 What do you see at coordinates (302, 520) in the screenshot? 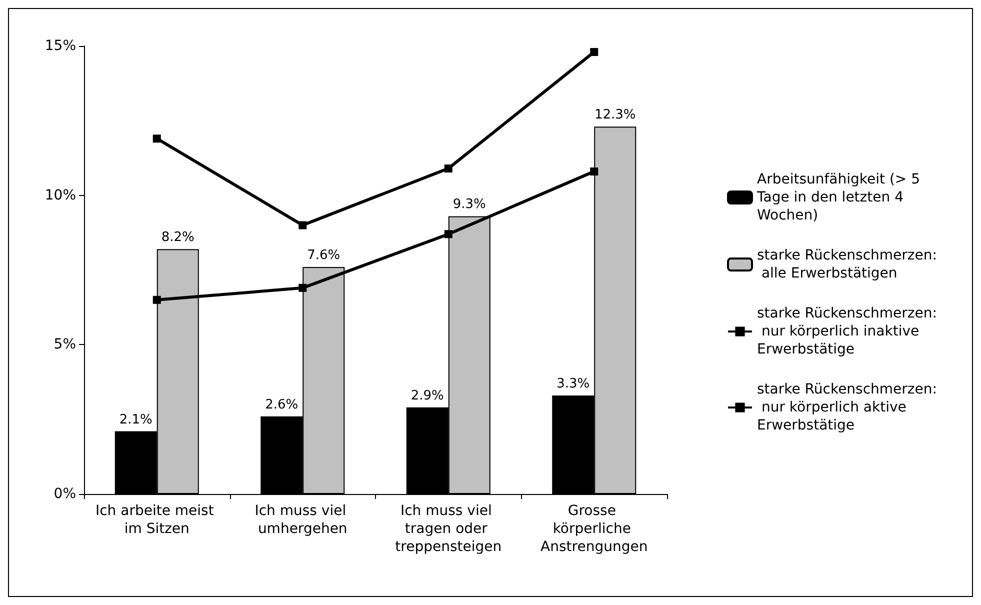
I see `x-tick-label: Ich muss viel umhergehen` at bounding box center [302, 520].